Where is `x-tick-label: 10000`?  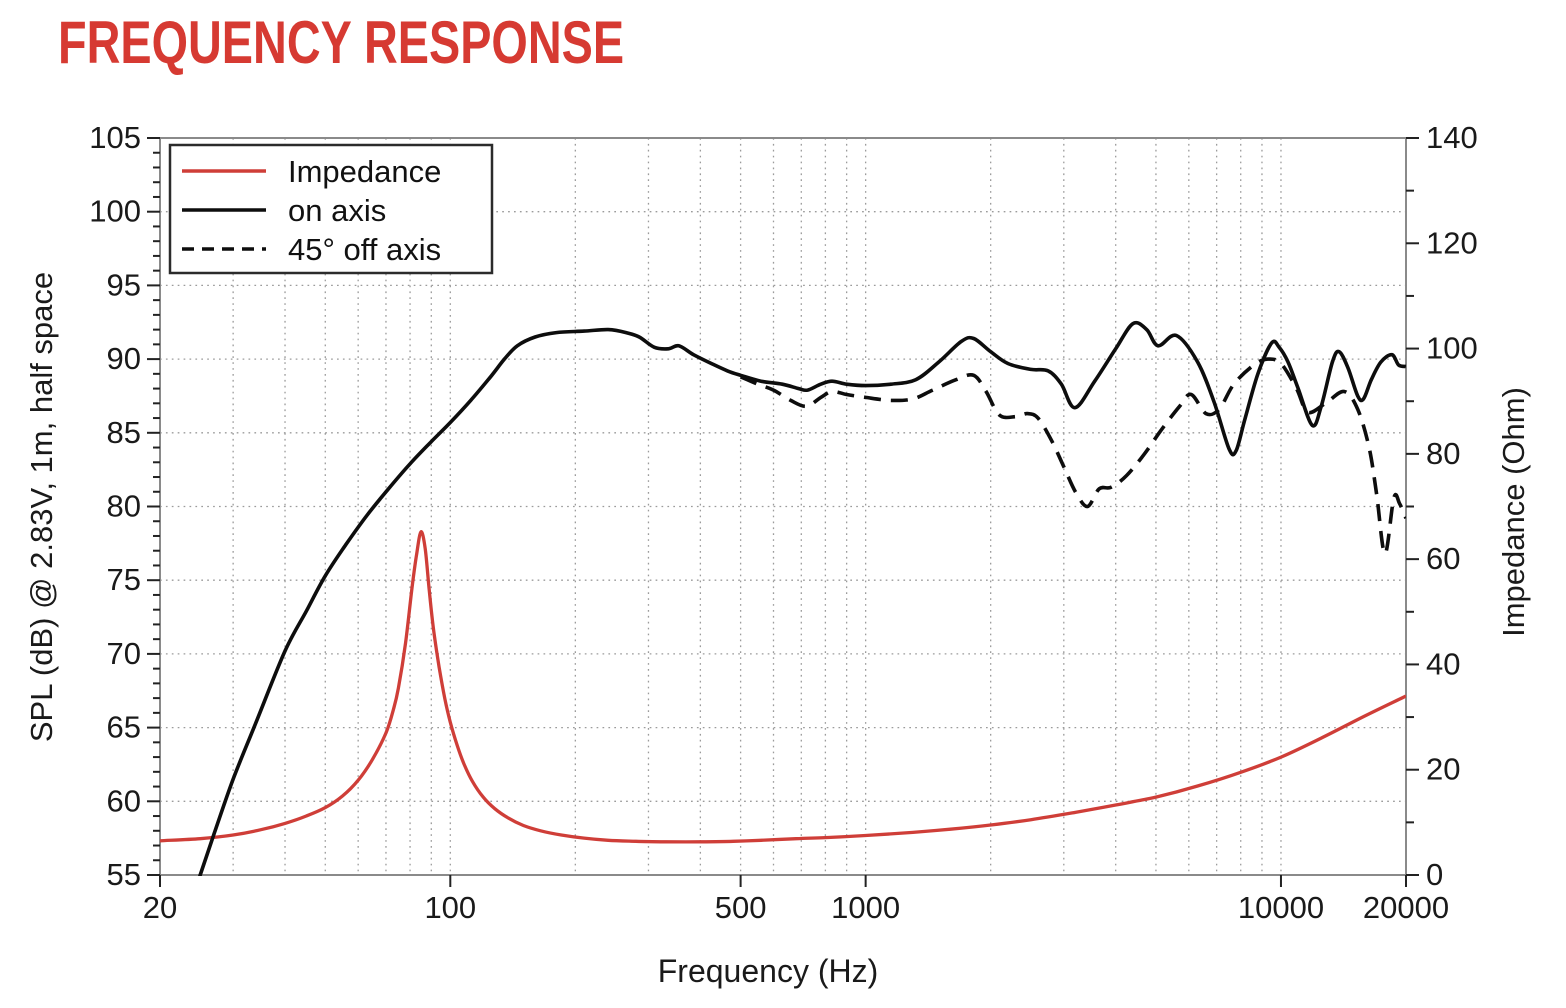
x-tick-label: 10000 is located at coordinates (1281, 907).